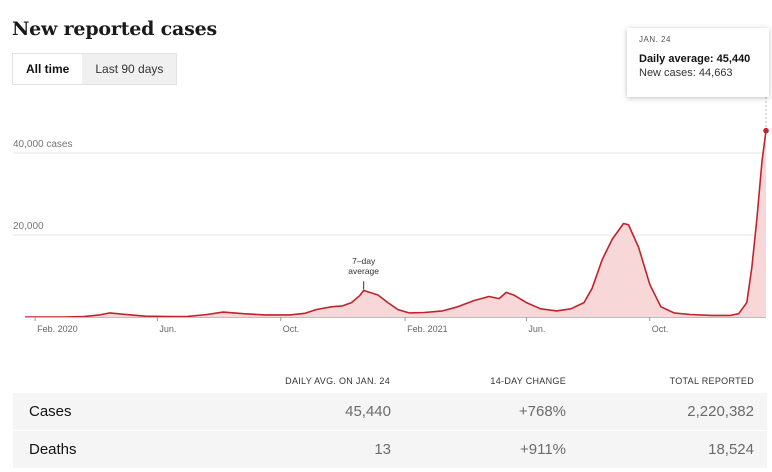 The height and width of the screenshot is (472, 772). Describe the element at coordinates (655, 39) in the screenshot. I see `tooltip-date: JAN. 24` at that location.